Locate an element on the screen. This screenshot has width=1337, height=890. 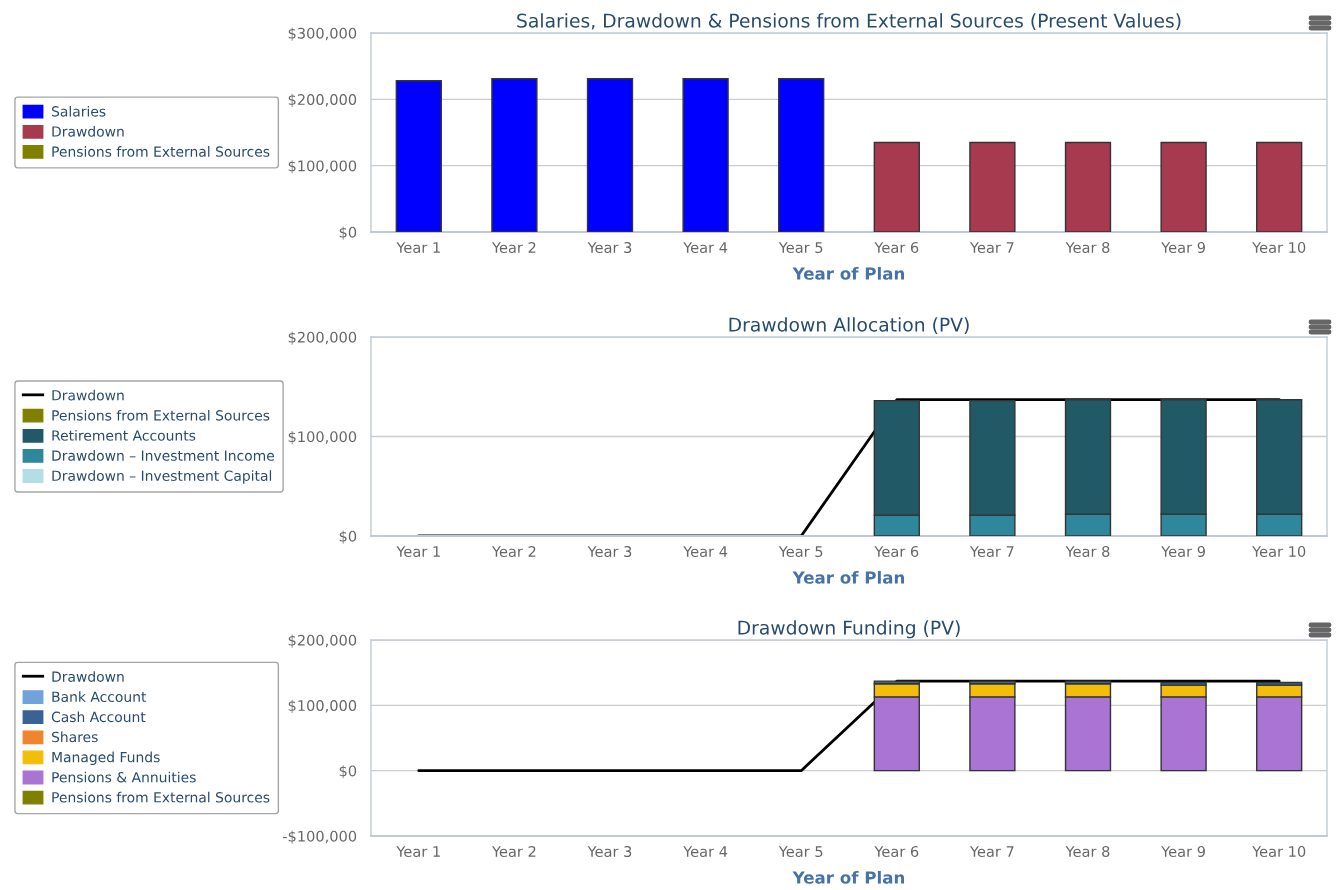
chart-title: Drawdown Allocation (PV) is located at coordinates (849, 325).